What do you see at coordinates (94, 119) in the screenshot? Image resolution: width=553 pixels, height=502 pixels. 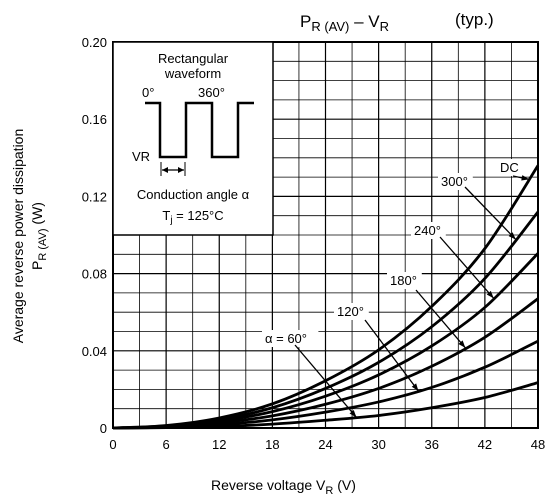 I see `y-tick-label: 0.16` at bounding box center [94, 119].